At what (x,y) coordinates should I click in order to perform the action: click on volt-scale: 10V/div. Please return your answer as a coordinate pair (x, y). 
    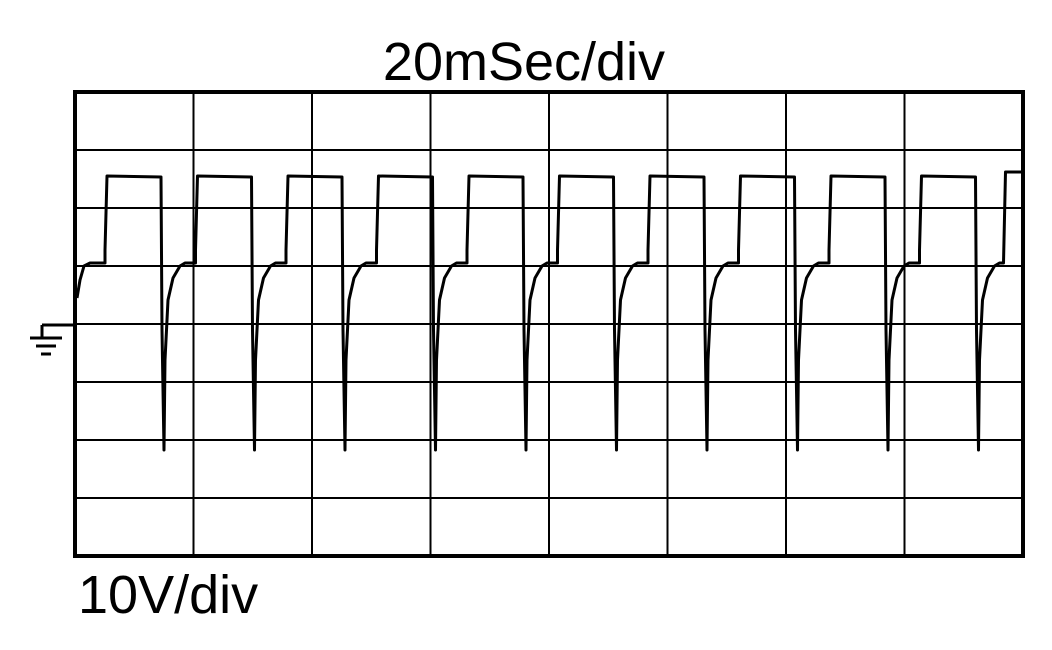
    Looking at the image, I should click on (168, 595).